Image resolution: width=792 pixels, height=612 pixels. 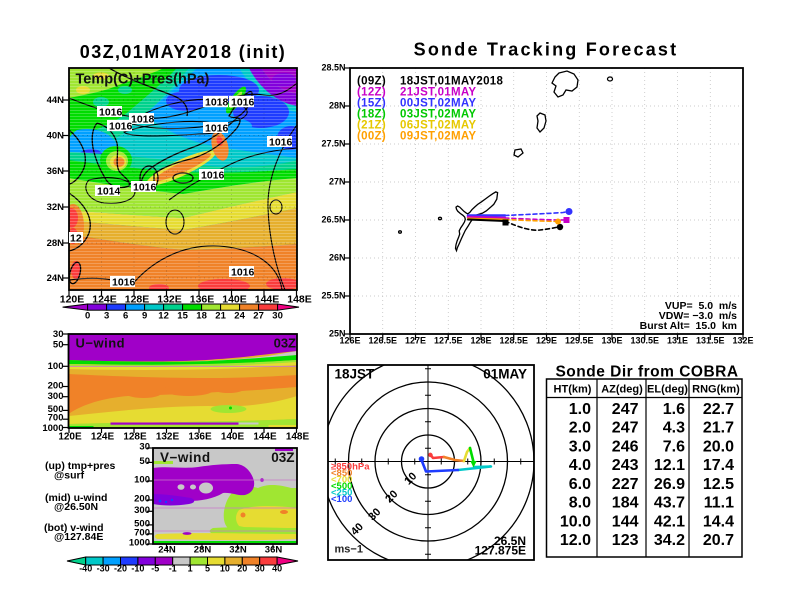 What do you see at coordinates (710, 341) in the screenshot?
I see `svg-text: 131.5E` at bounding box center [710, 341].